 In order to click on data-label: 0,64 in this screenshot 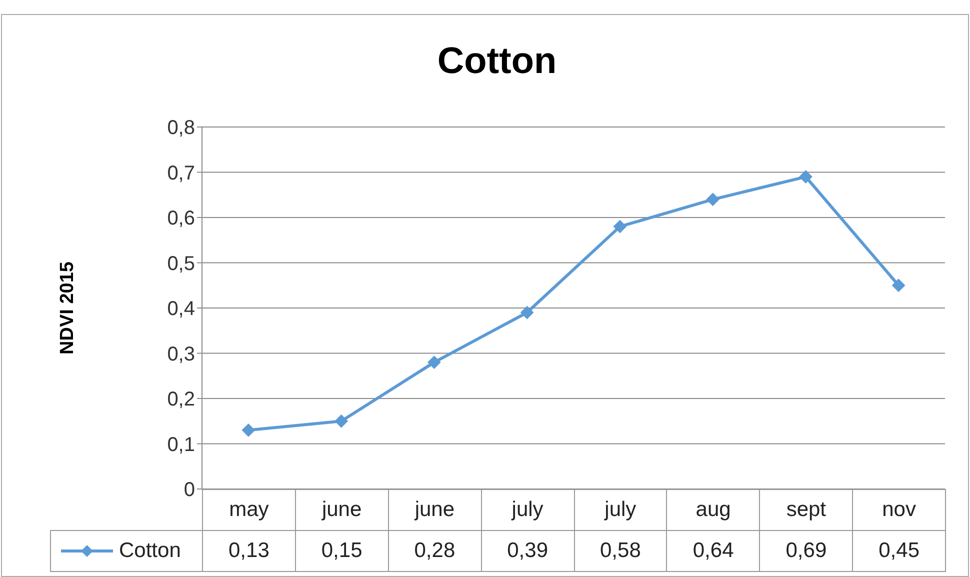, I will do `click(713, 551)`.